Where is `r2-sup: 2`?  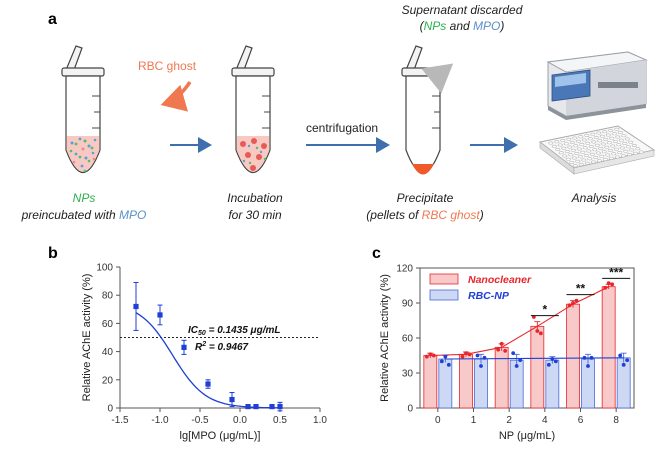
r2-sup: 2 is located at coordinates (203, 344).